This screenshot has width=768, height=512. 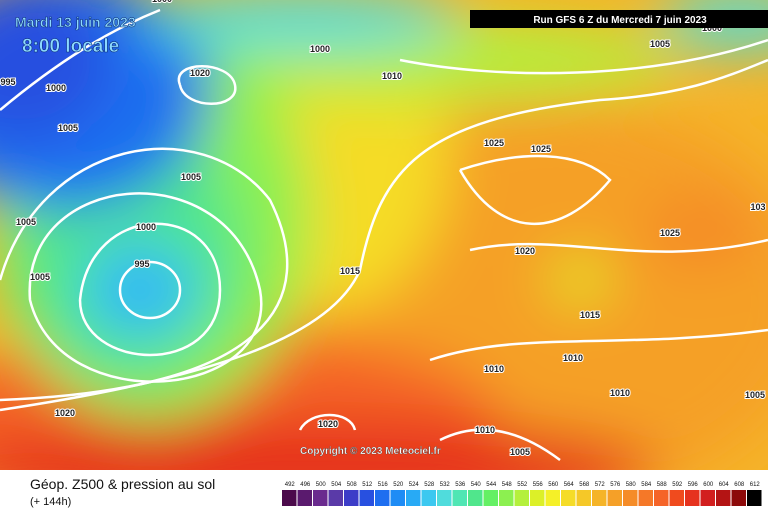 I want to click on scale-label: 556, so click(x=538, y=485).